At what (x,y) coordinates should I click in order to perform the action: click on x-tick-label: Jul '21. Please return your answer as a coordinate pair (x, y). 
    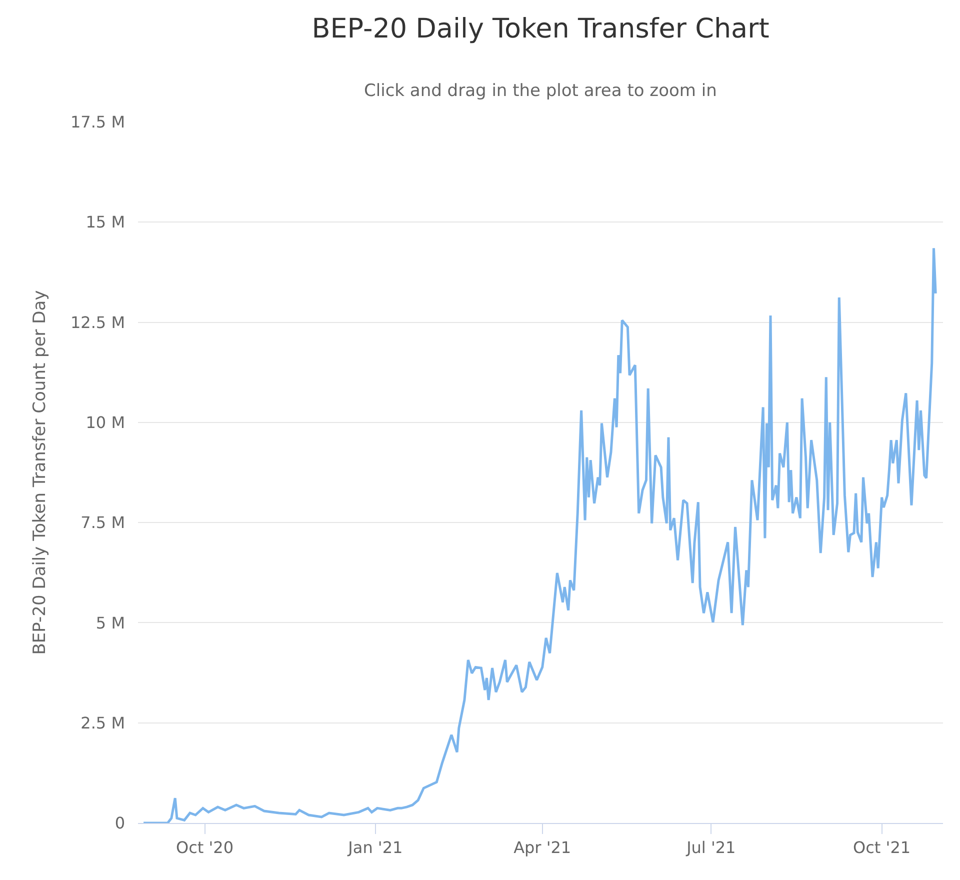
    Looking at the image, I should click on (711, 848).